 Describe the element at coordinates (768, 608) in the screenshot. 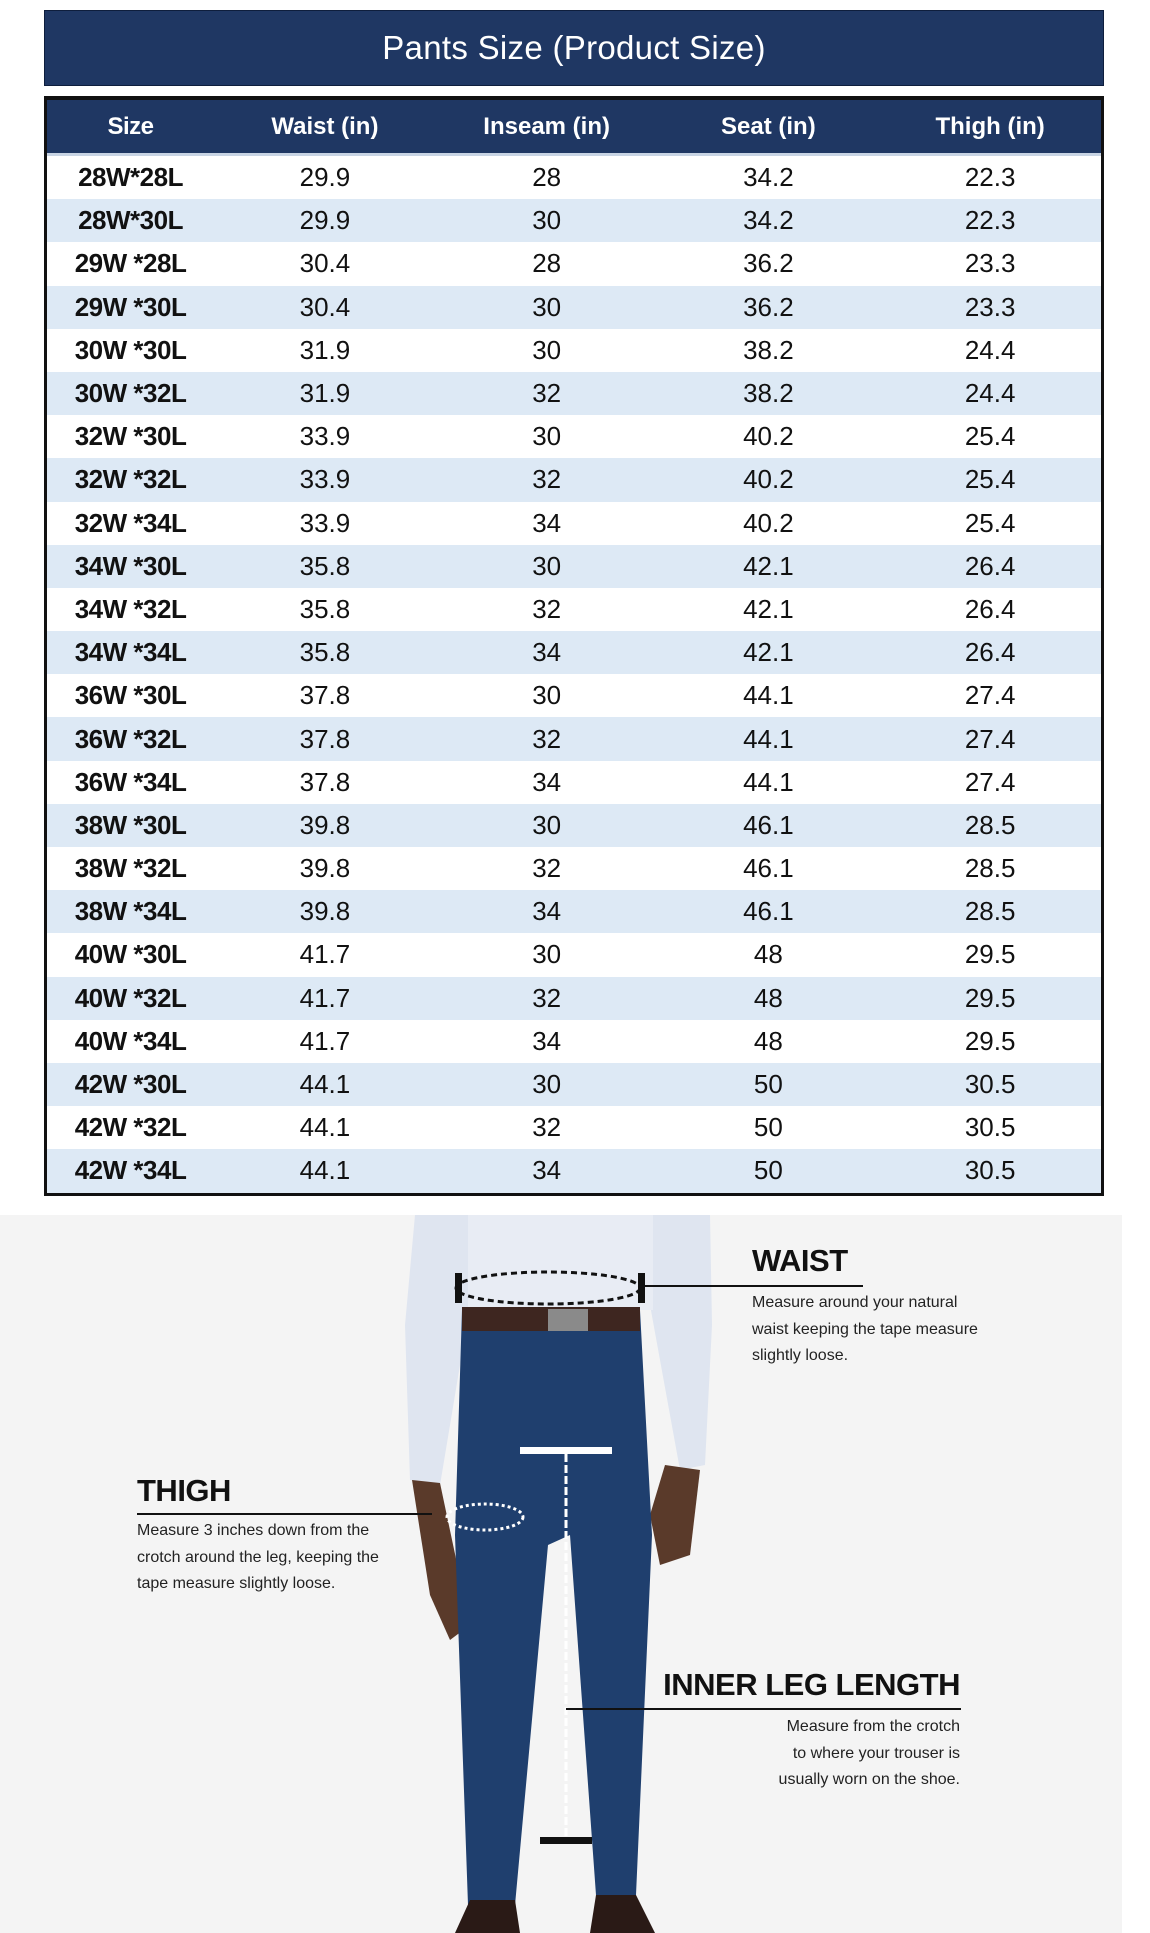

I see `value-cell: 42.1` at that location.